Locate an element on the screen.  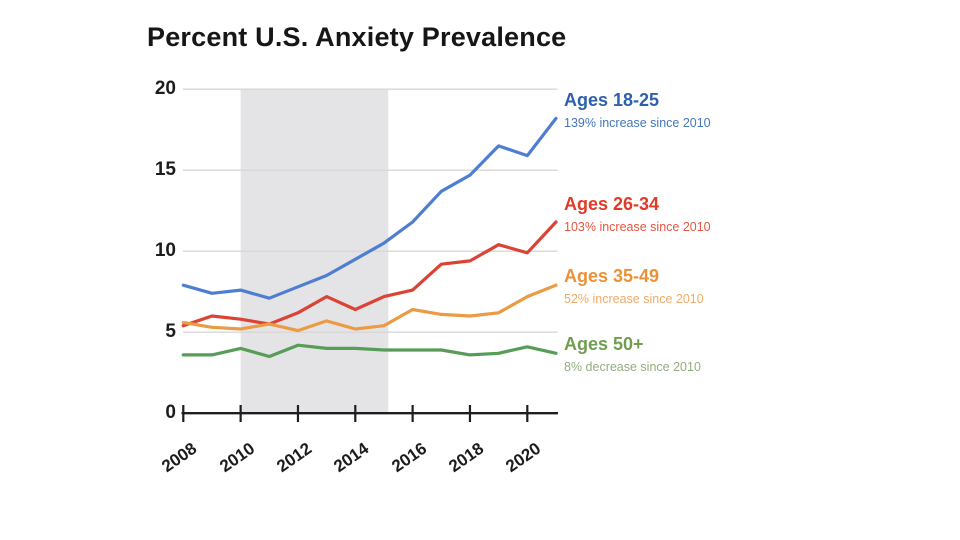
legend-entry-ages-50-plus: Ages 50+ 8% decrease since 2010 is located at coordinates (632, 354).